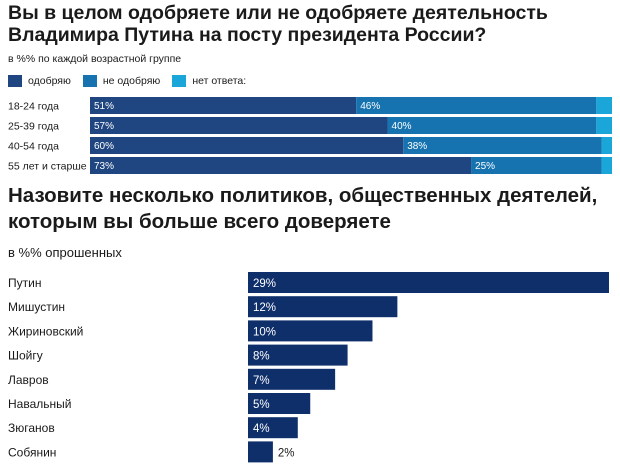 The height and width of the screenshot is (465, 620). What do you see at coordinates (261, 405) in the screenshot?
I see `trust-bar-label: 5%` at bounding box center [261, 405].